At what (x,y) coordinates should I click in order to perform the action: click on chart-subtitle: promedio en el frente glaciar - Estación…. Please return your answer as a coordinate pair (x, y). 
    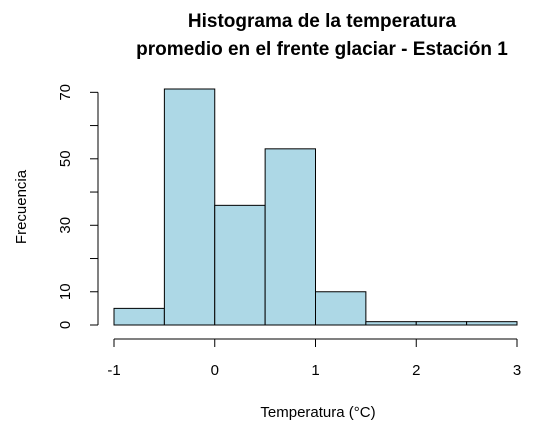
    Looking at the image, I should click on (322, 49).